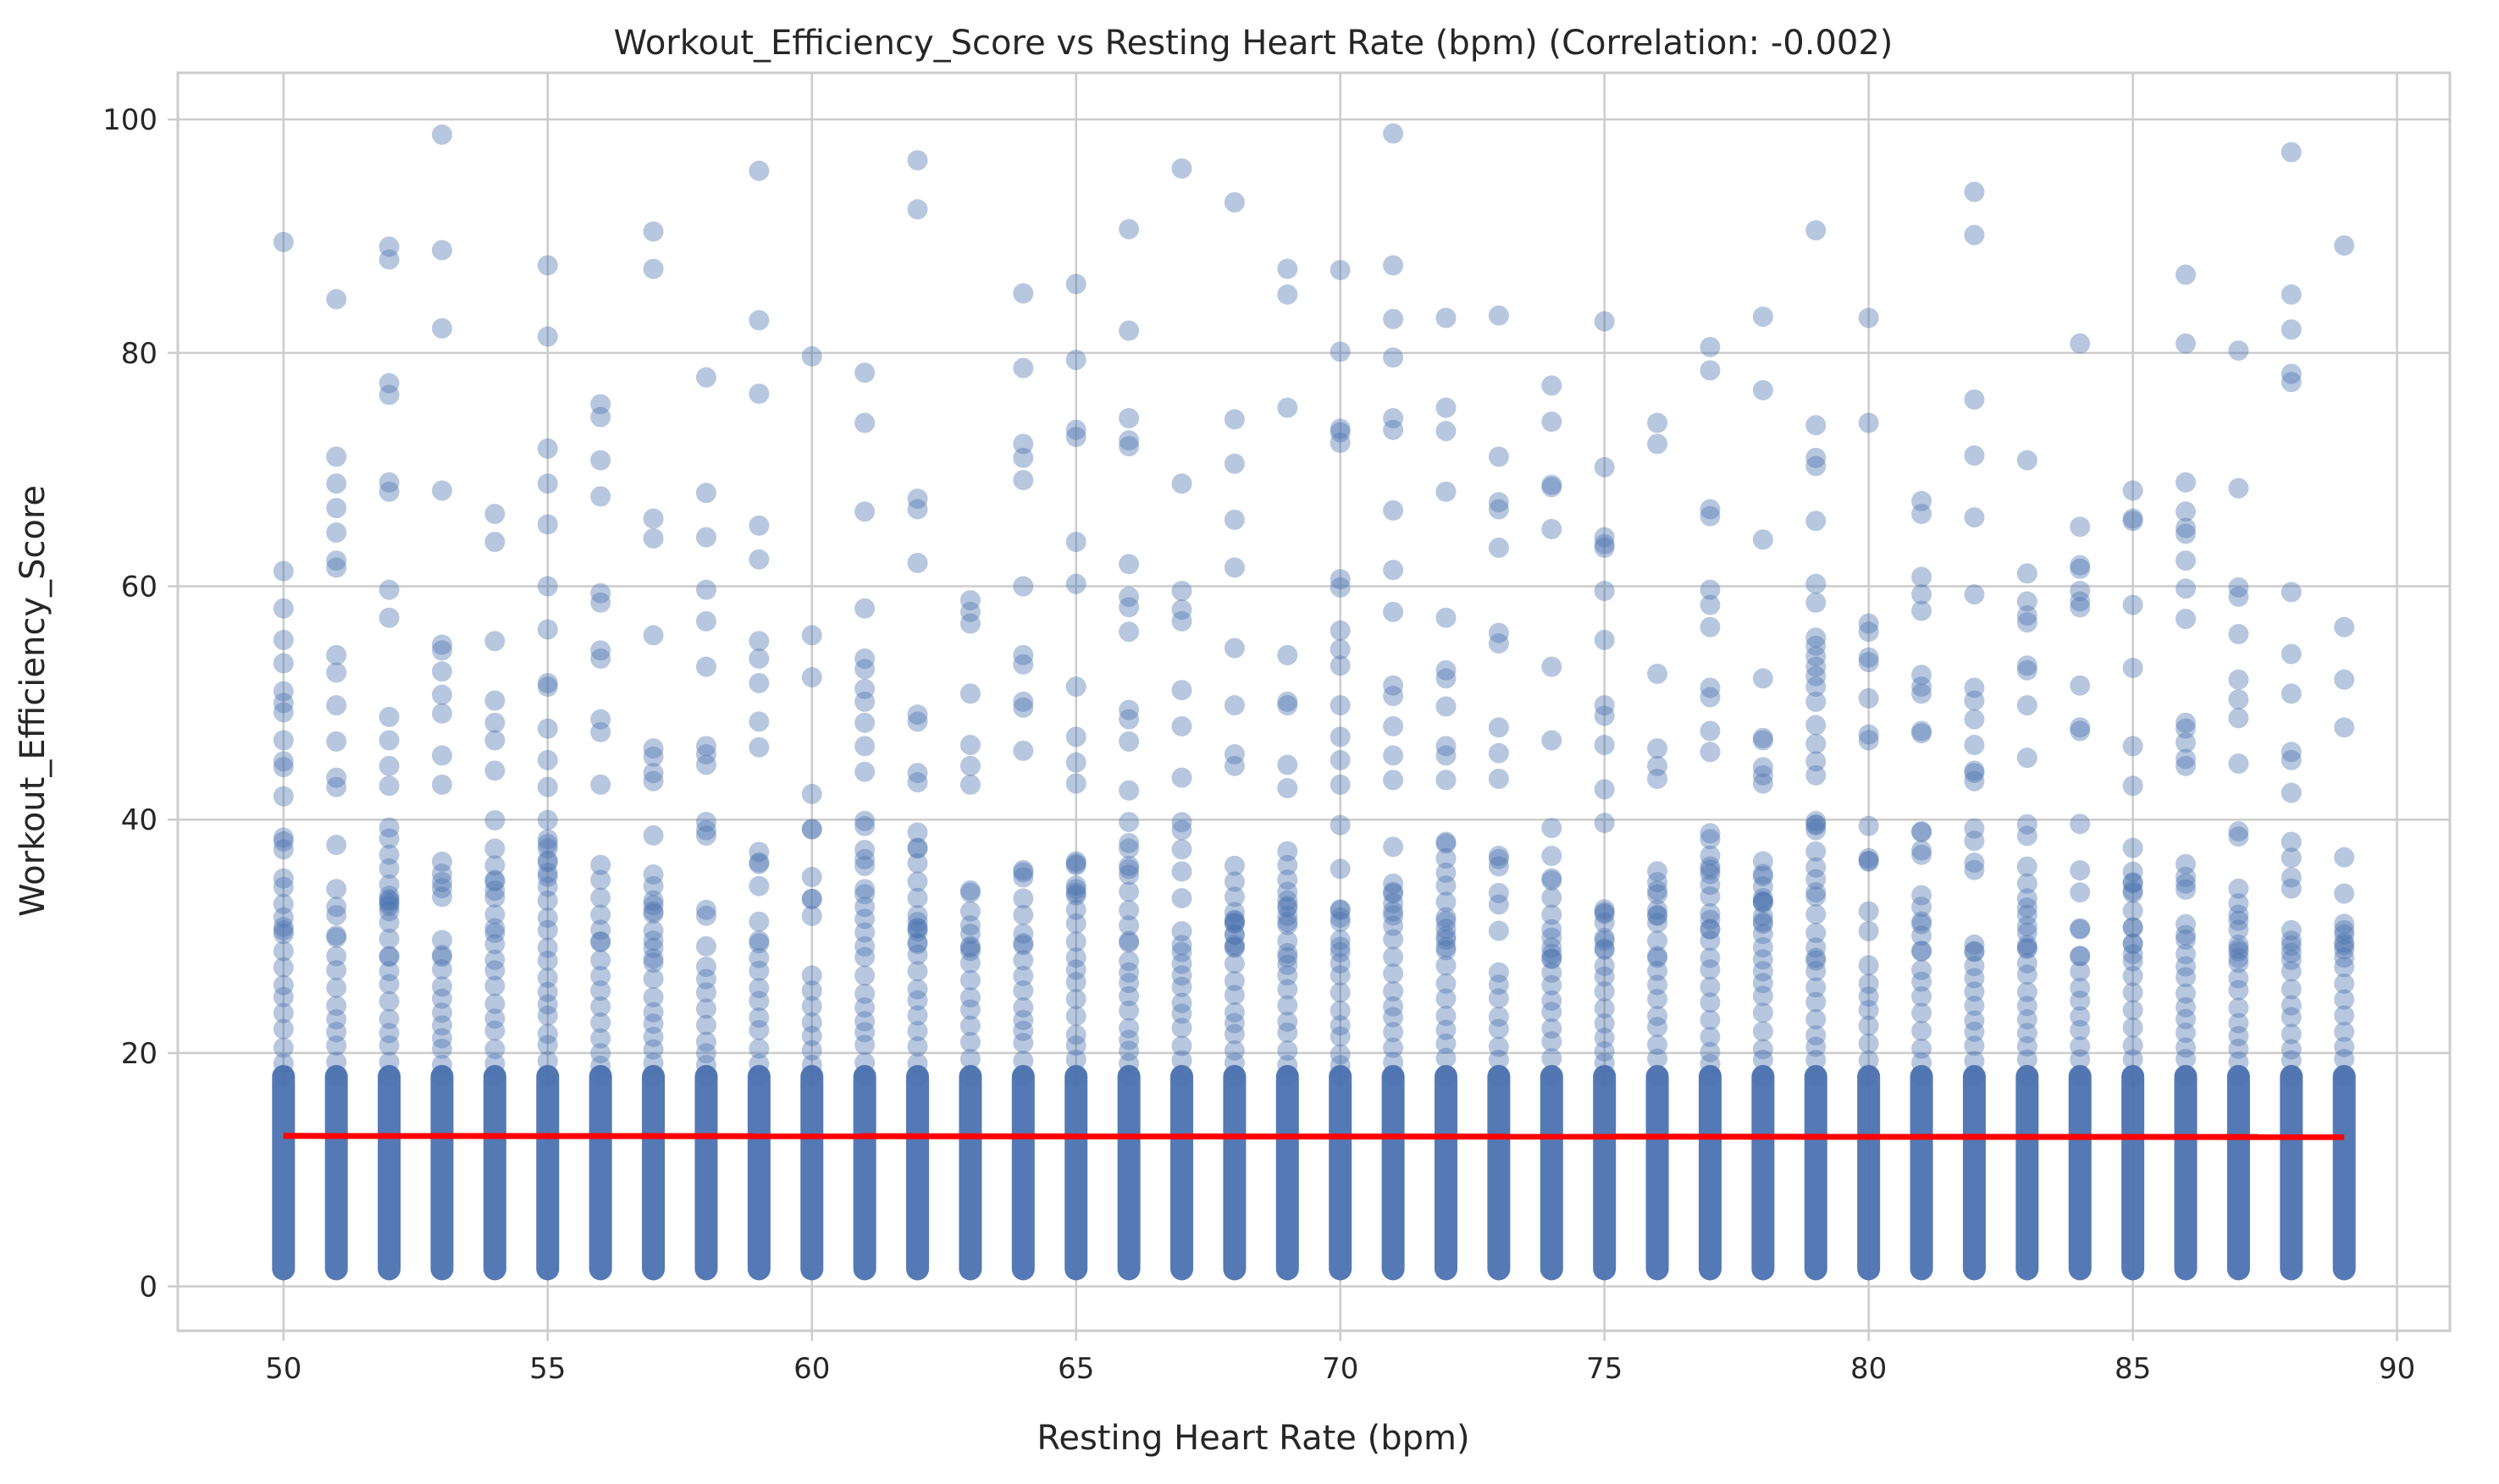 The image size is (2499, 1484). What do you see at coordinates (2397, 1369) in the screenshot?
I see `x-tick-label: 90` at bounding box center [2397, 1369].